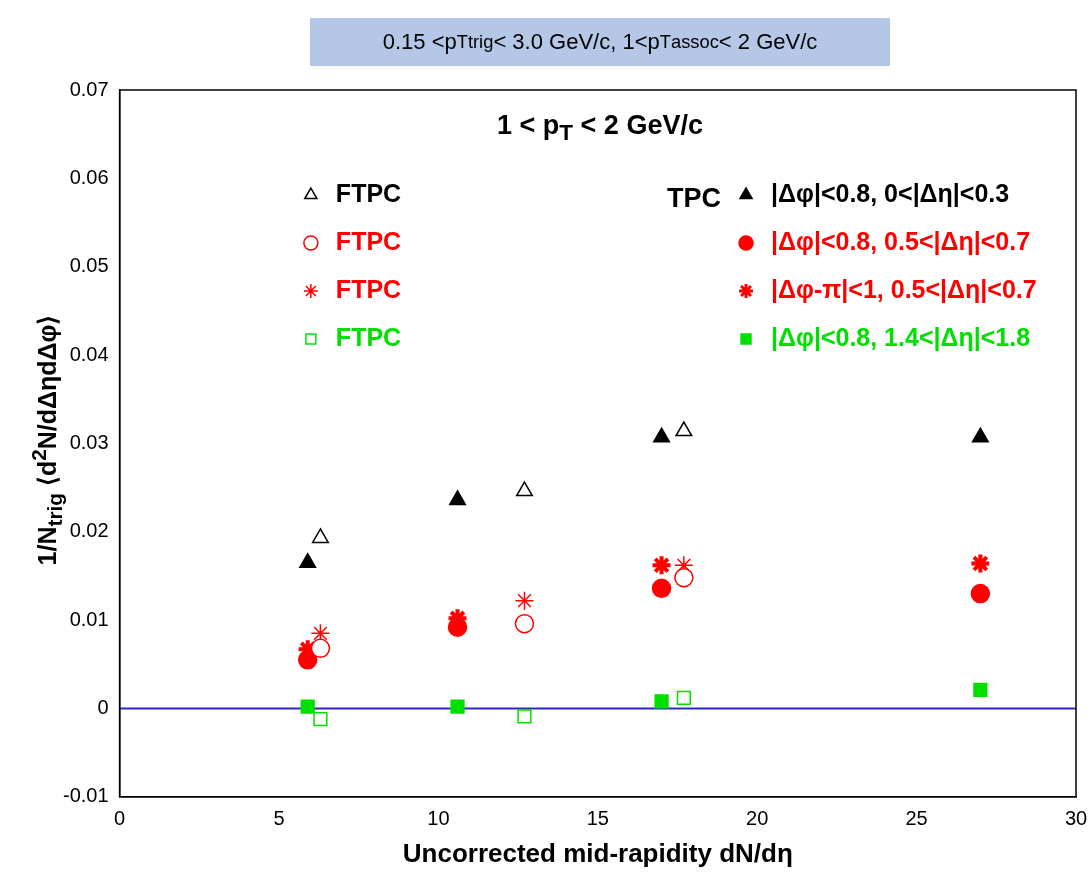  Describe the element at coordinates (694, 198) in the screenshot. I see `annotation: TPC` at that location.